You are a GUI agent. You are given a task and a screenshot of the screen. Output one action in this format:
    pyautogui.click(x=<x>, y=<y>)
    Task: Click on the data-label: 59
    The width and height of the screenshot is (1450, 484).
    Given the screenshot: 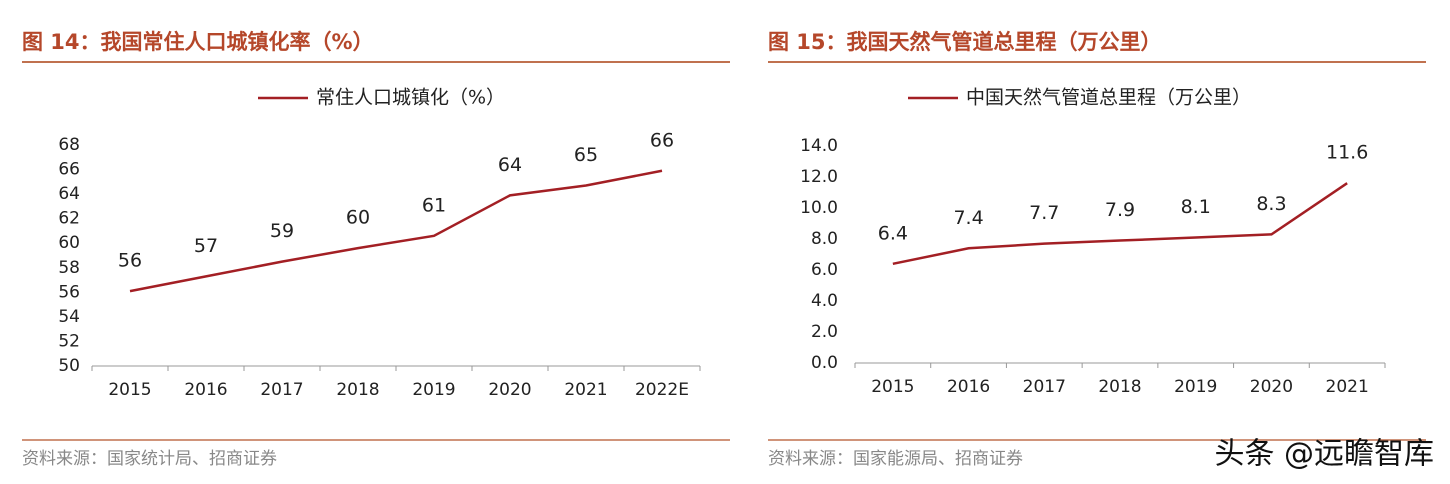 What is the action you would take?
    pyautogui.click(x=282, y=231)
    